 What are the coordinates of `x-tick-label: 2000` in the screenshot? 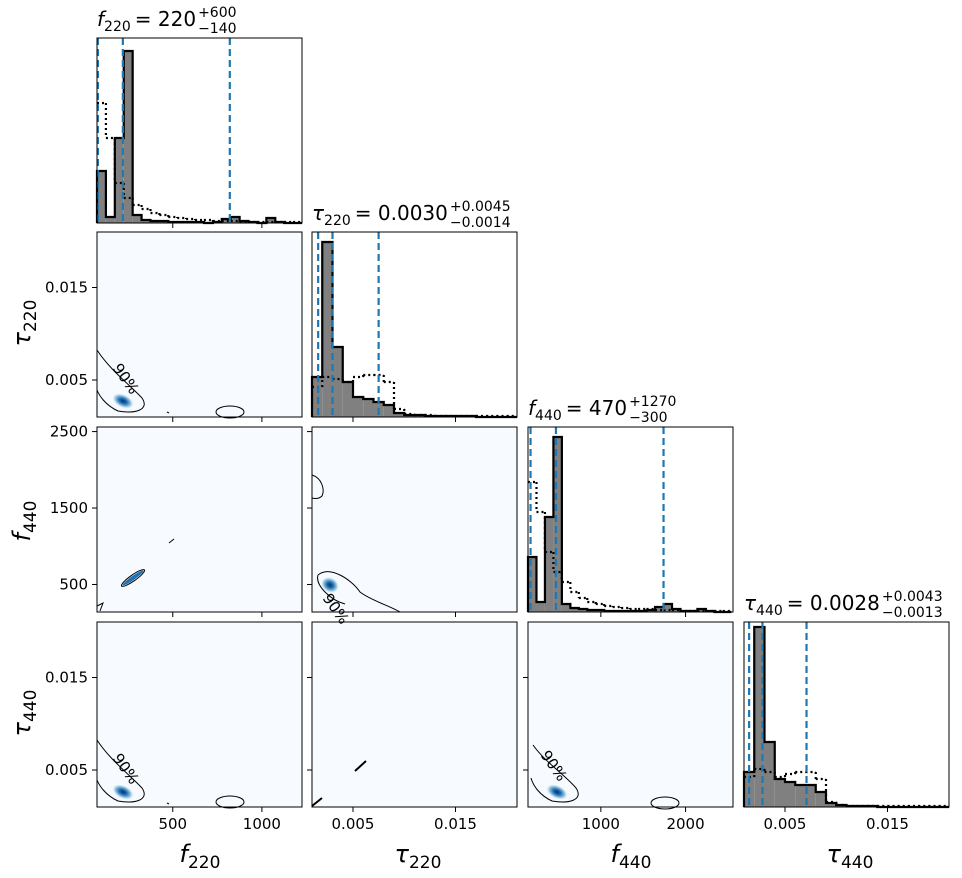 It's located at (685, 824).